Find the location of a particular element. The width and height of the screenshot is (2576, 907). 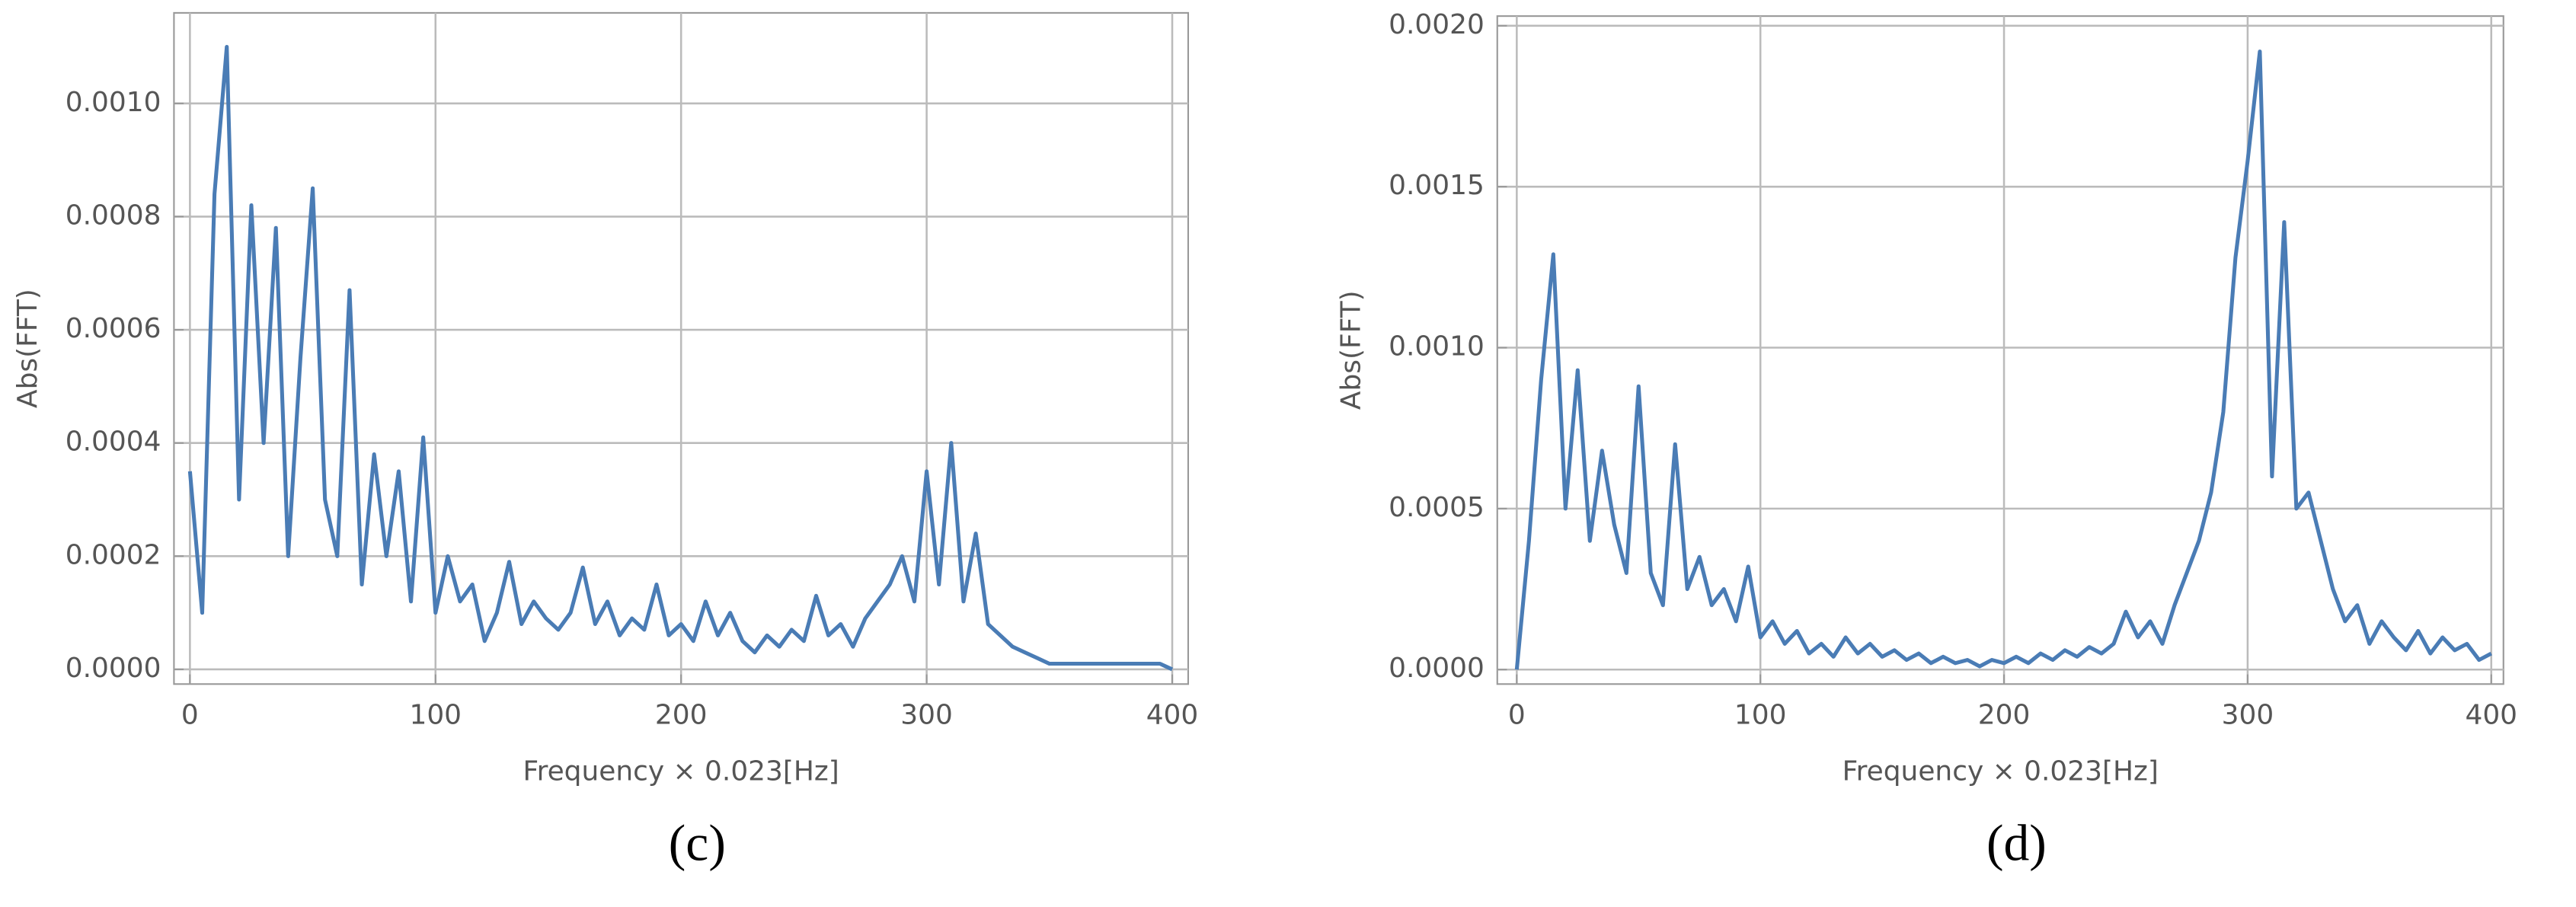

caption: (d) is located at coordinates (2017, 842).